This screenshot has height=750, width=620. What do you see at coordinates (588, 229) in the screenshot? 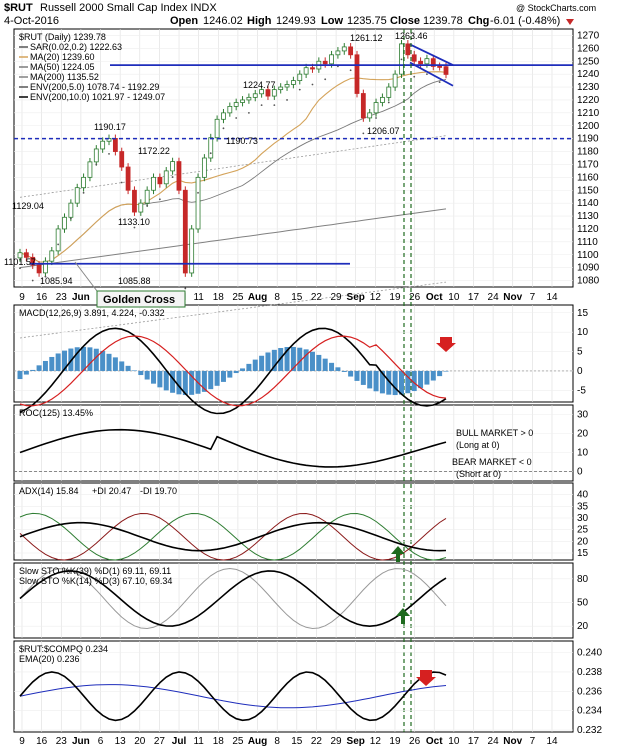
I see `y-tick-label: 1120` at bounding box center [588, 229].